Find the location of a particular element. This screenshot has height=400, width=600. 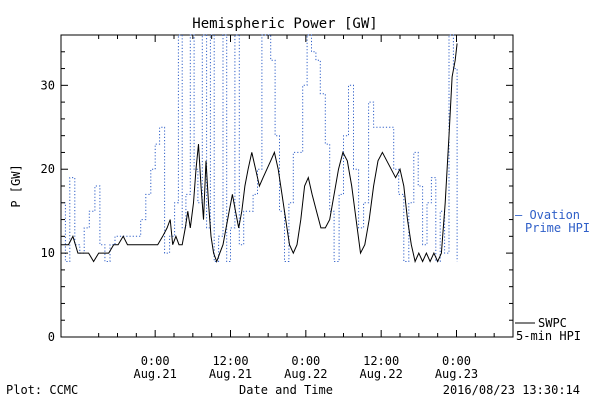

y-axis-label: P [GW] is located at coordinates (16, 185).